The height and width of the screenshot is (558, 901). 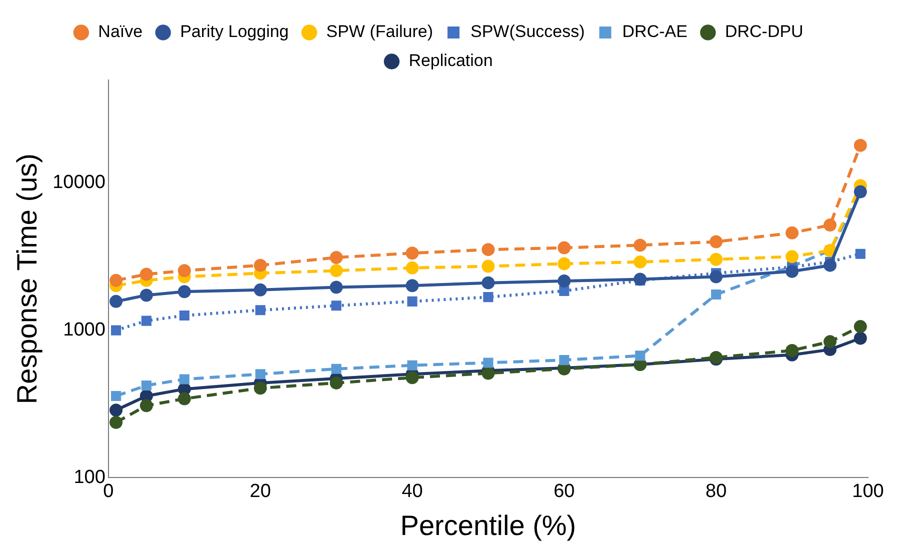 I want to click on x-tick-label: 100, so click(x=868, y=491).